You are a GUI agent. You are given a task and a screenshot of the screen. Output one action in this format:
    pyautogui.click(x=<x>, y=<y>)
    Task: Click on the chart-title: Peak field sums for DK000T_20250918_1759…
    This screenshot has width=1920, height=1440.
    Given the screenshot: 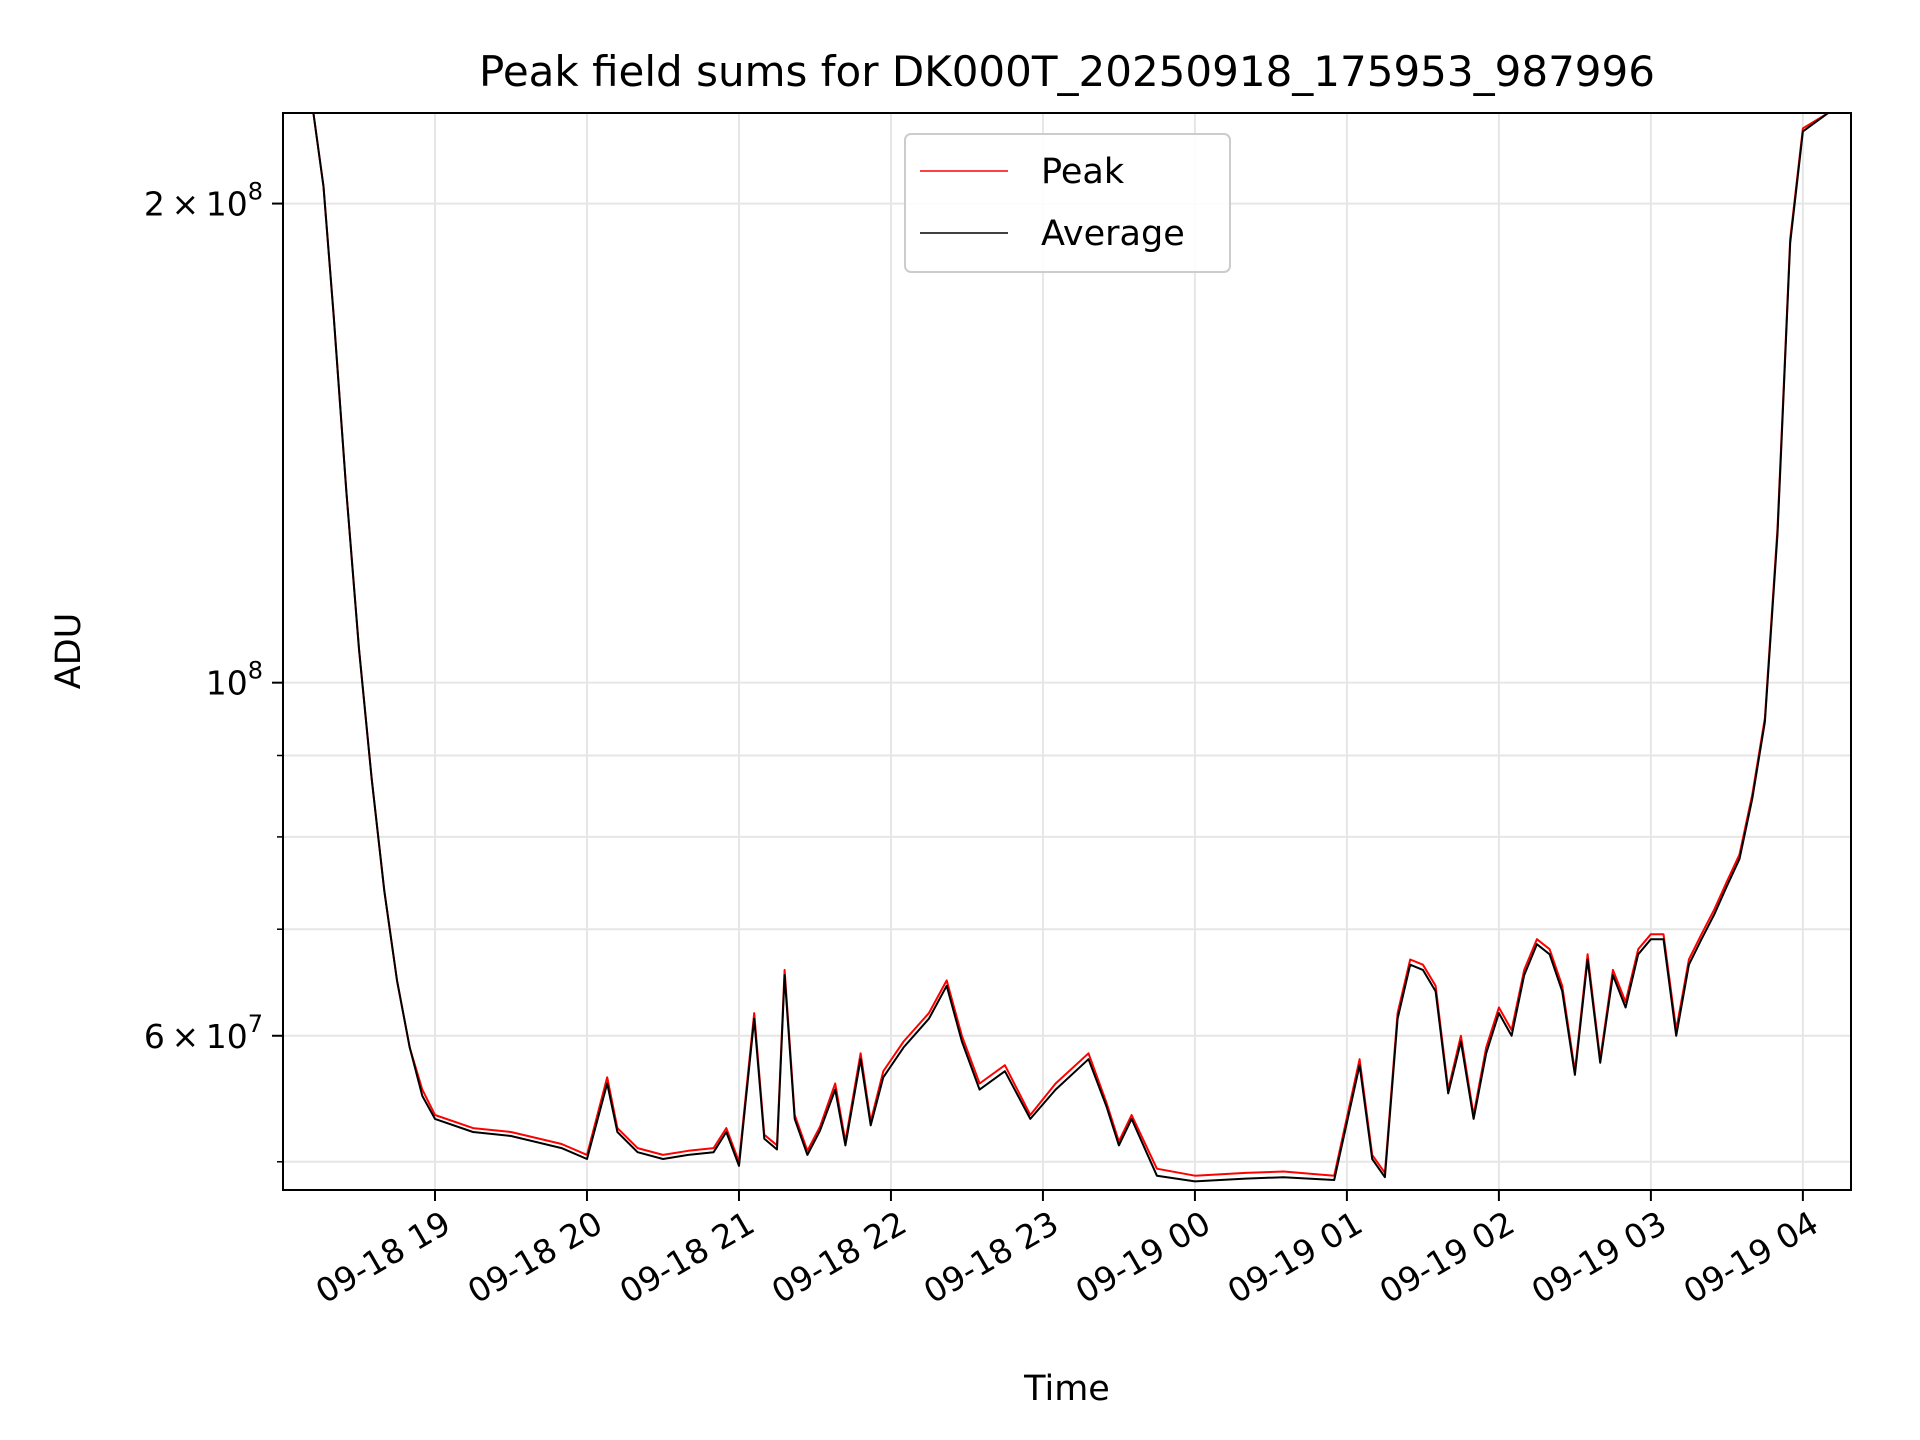 What is the action you would take?
    pyautogui.click(x=1067, y=71)
    